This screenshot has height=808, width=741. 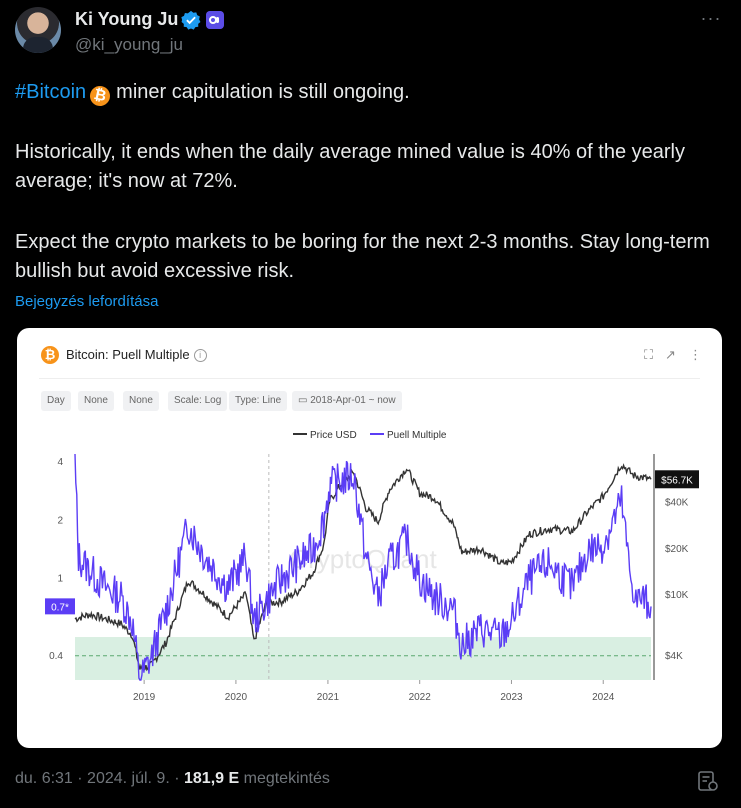 What do you see at coordinates (677, 549) in the screenshot?
I see `right-tick-label: $20K` at bounding box center [677, 549].